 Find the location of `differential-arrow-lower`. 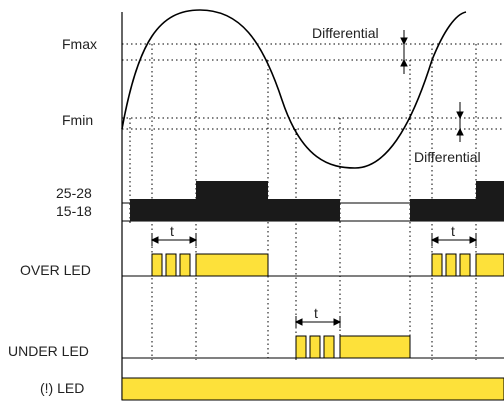

differential-arrow-lower is located at coordinates (460, 122).